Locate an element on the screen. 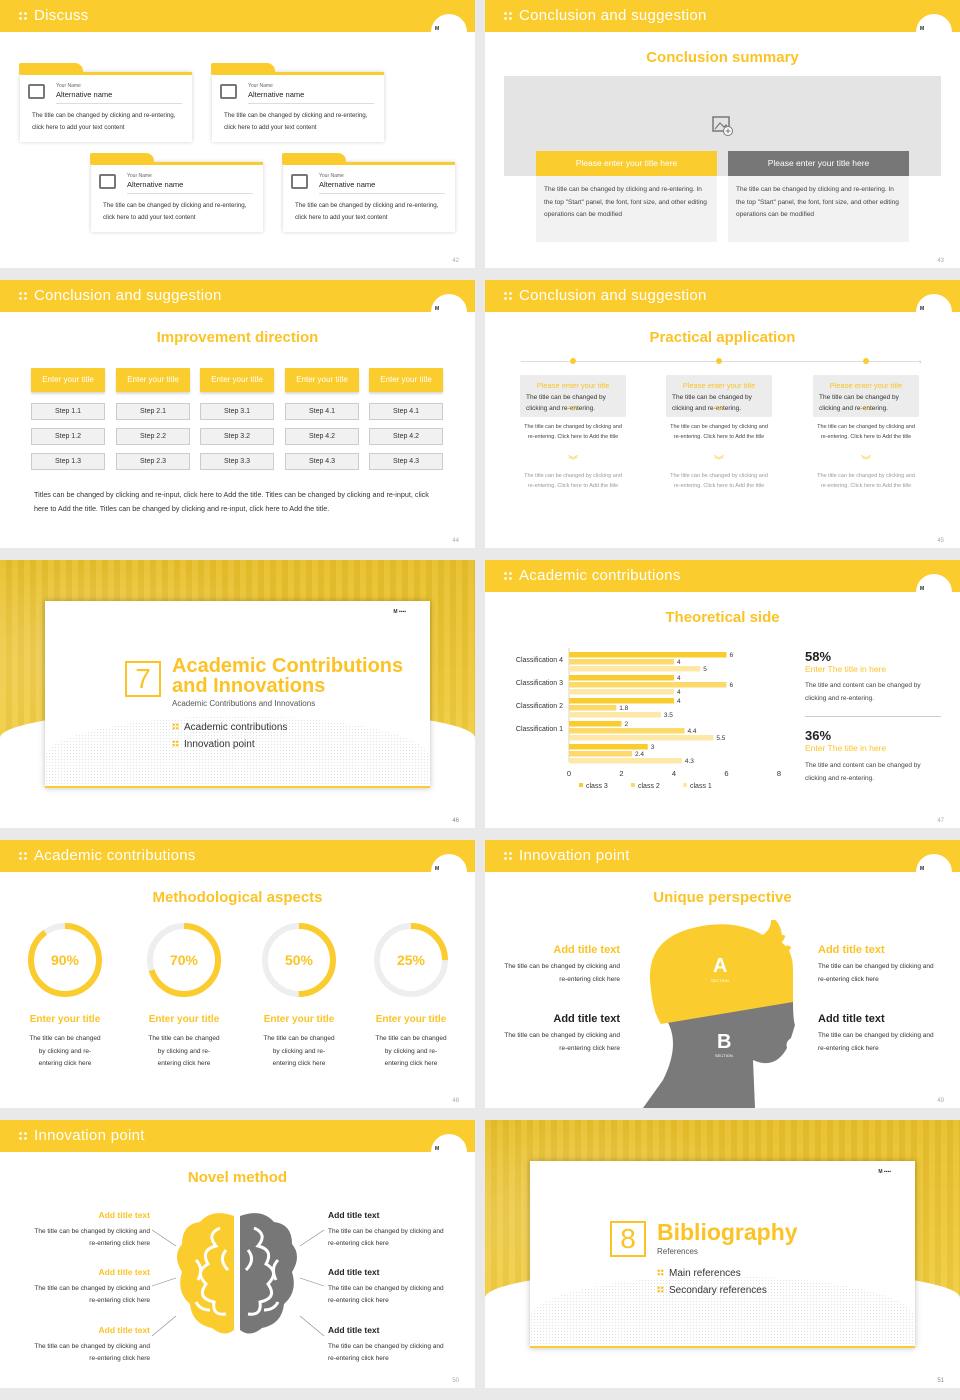 The width and height of the screenshot is (960, 1400). step-box: Step 3.3 is located at coordinates (237, 461).